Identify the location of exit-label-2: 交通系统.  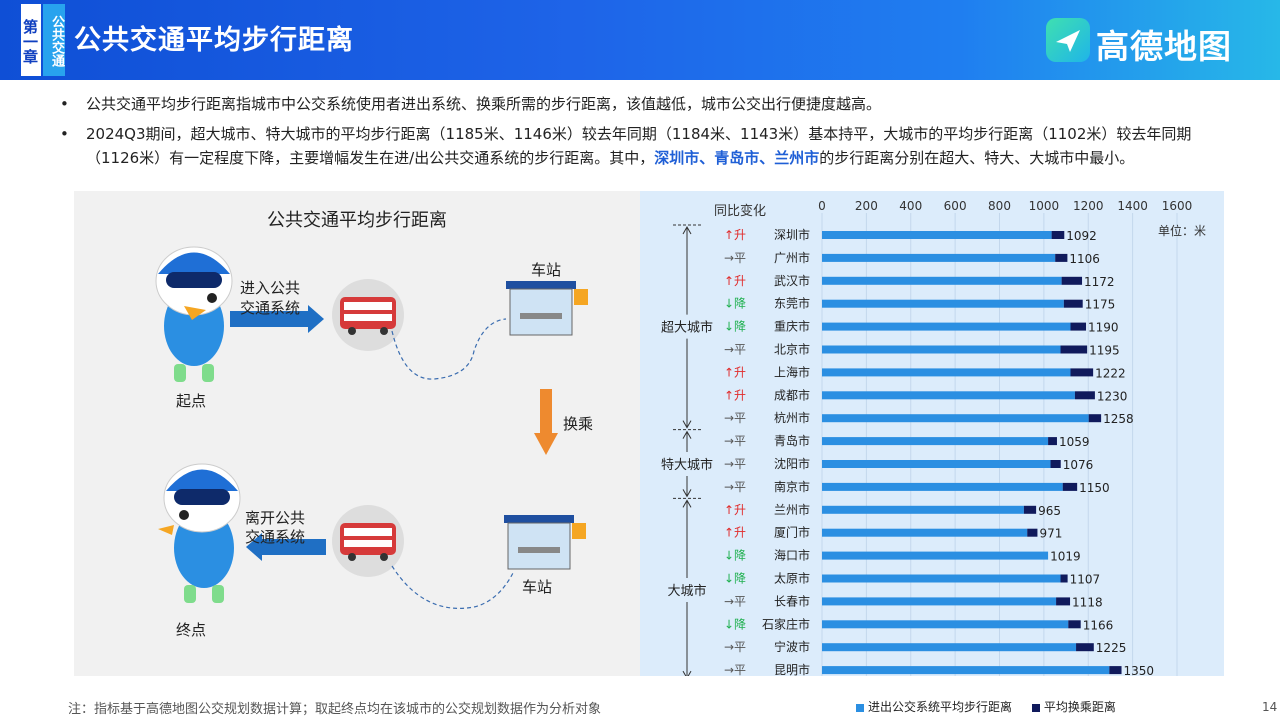
(275, 537).